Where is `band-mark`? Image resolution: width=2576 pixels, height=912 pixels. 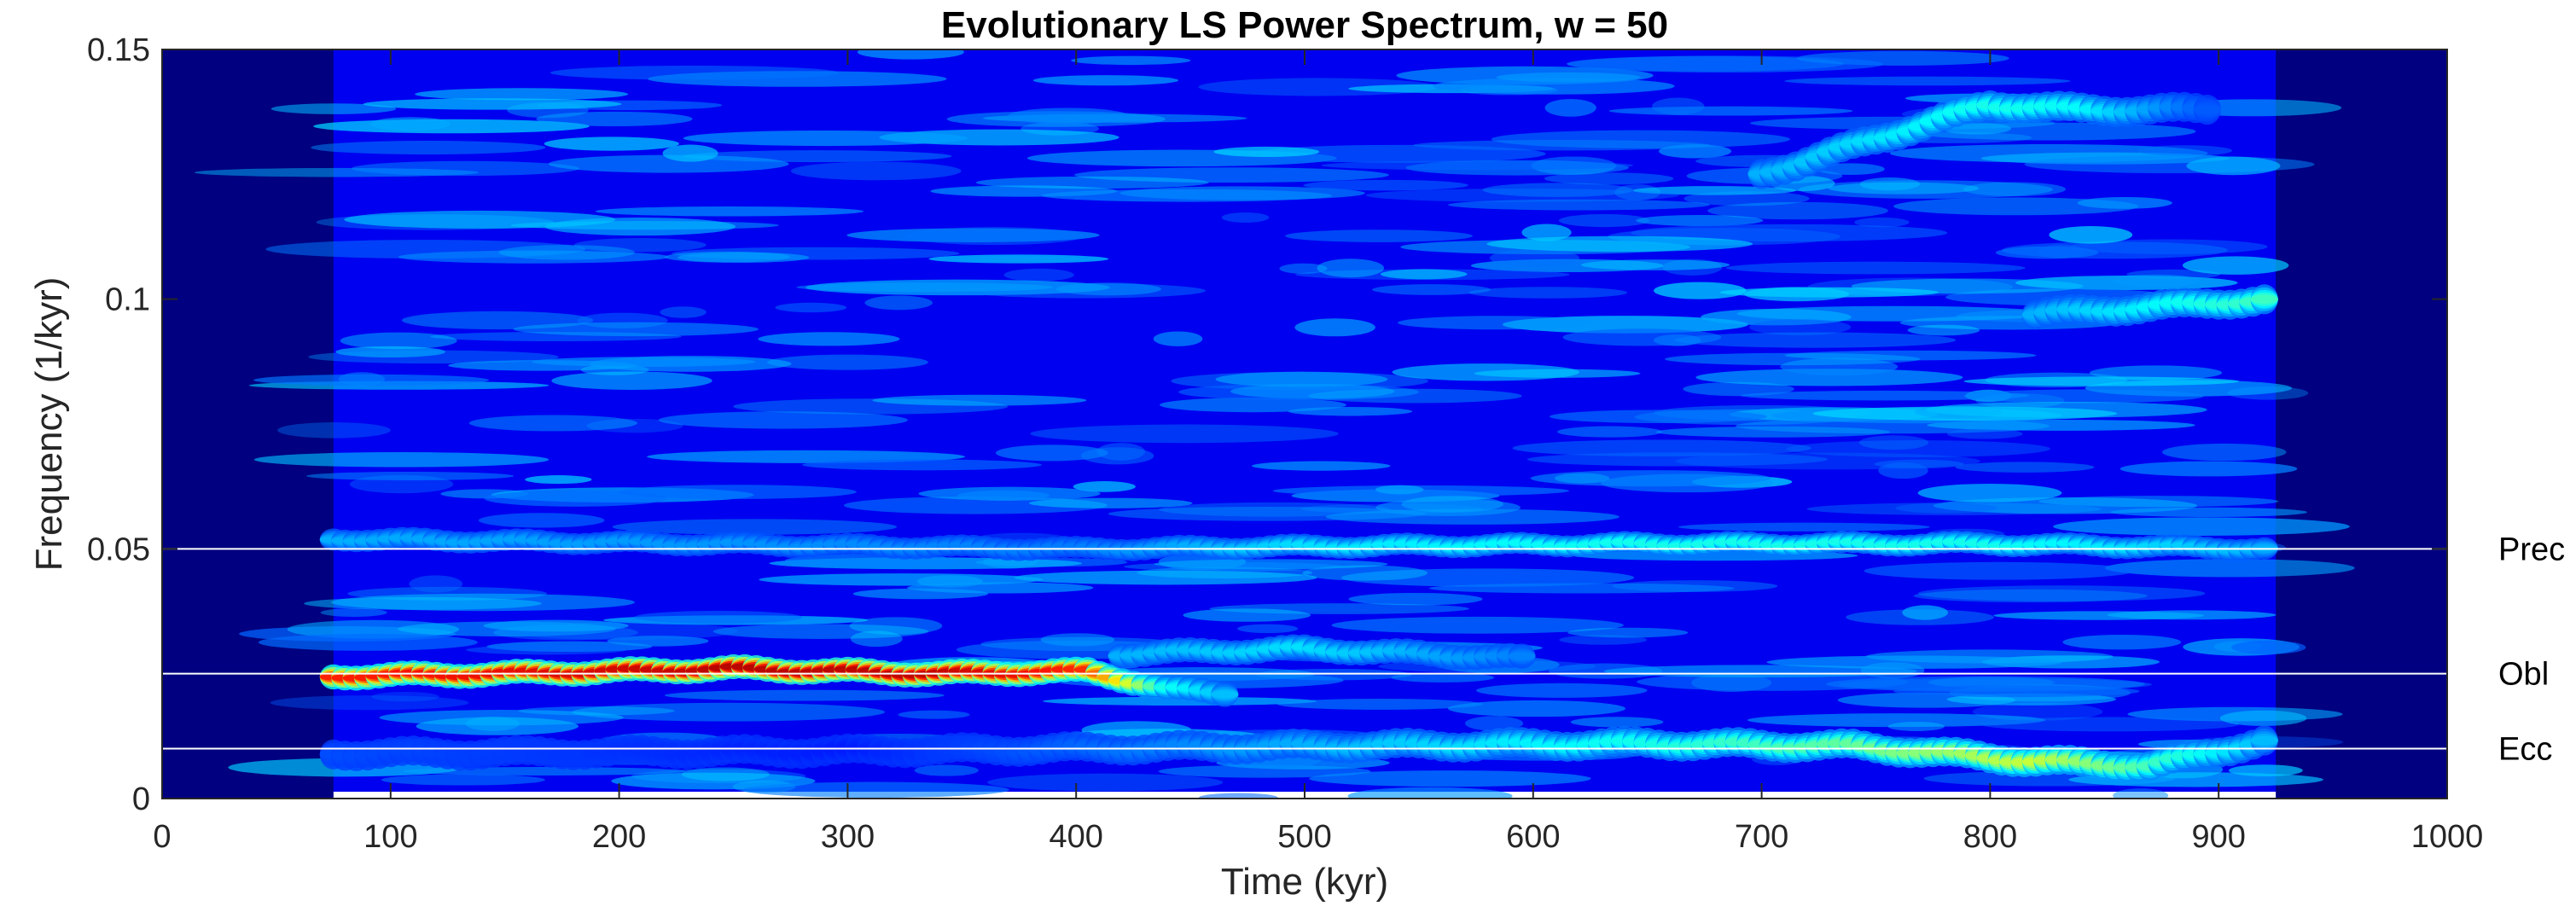 band-mark is located at coordinates (2207, 109).